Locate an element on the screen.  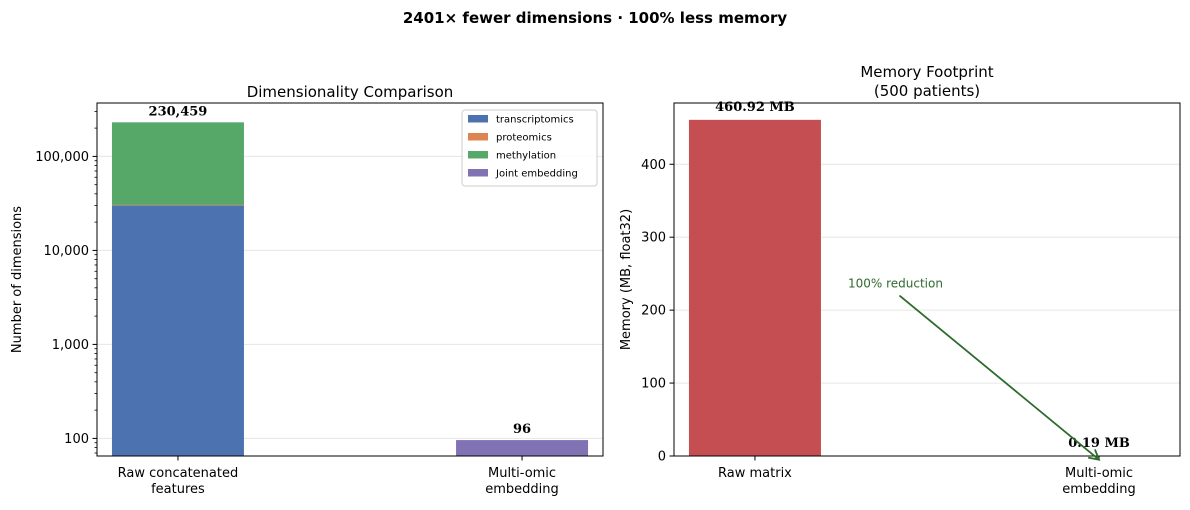
bar is located at coordinates (754, 288).